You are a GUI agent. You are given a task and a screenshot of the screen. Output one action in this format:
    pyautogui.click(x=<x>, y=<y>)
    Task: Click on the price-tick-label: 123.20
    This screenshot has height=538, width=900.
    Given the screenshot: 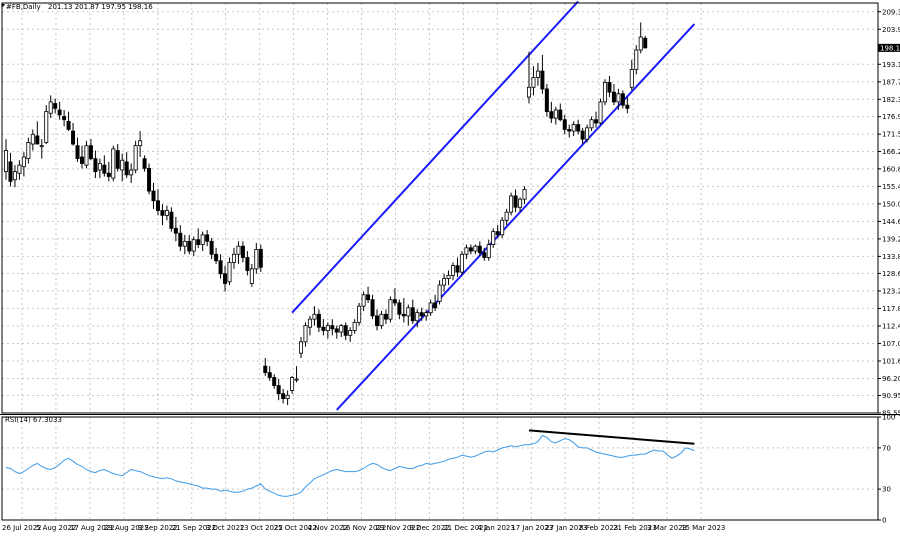 What is the action you would take?
    pyautogui.click(x=891, y=291)
    